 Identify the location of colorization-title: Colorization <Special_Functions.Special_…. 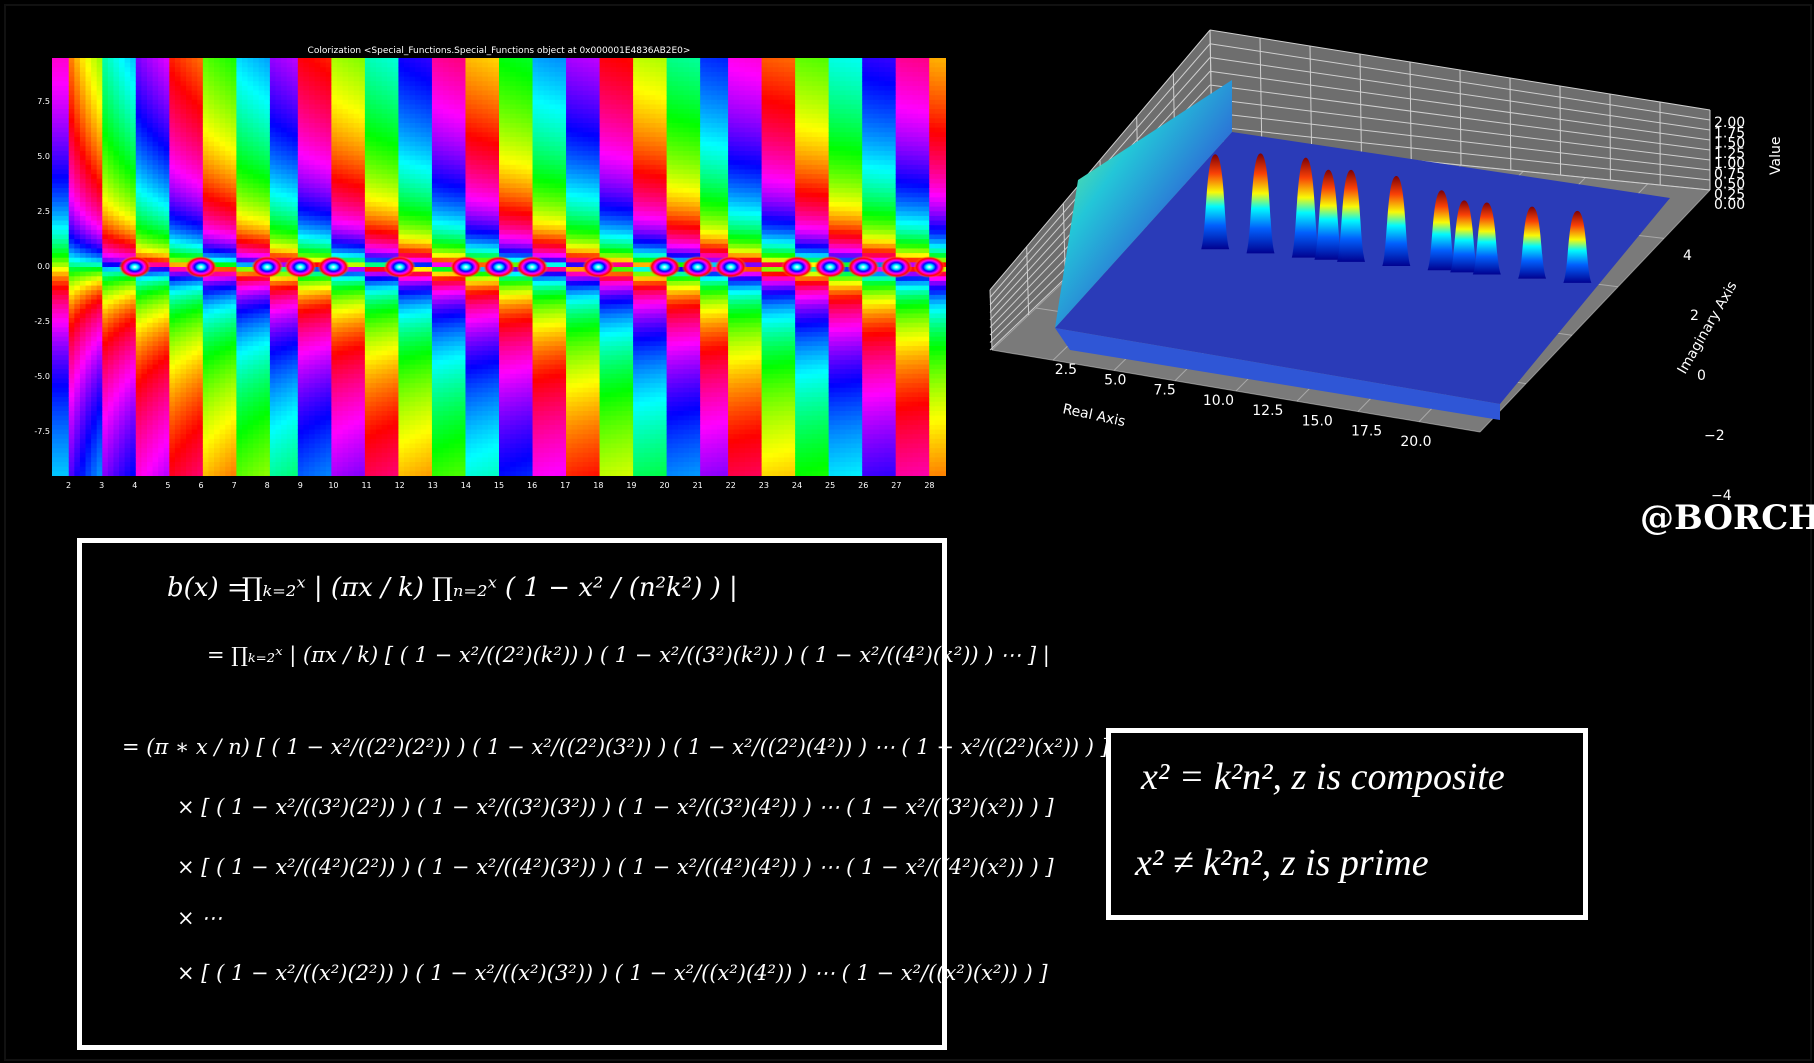
(499, 51).